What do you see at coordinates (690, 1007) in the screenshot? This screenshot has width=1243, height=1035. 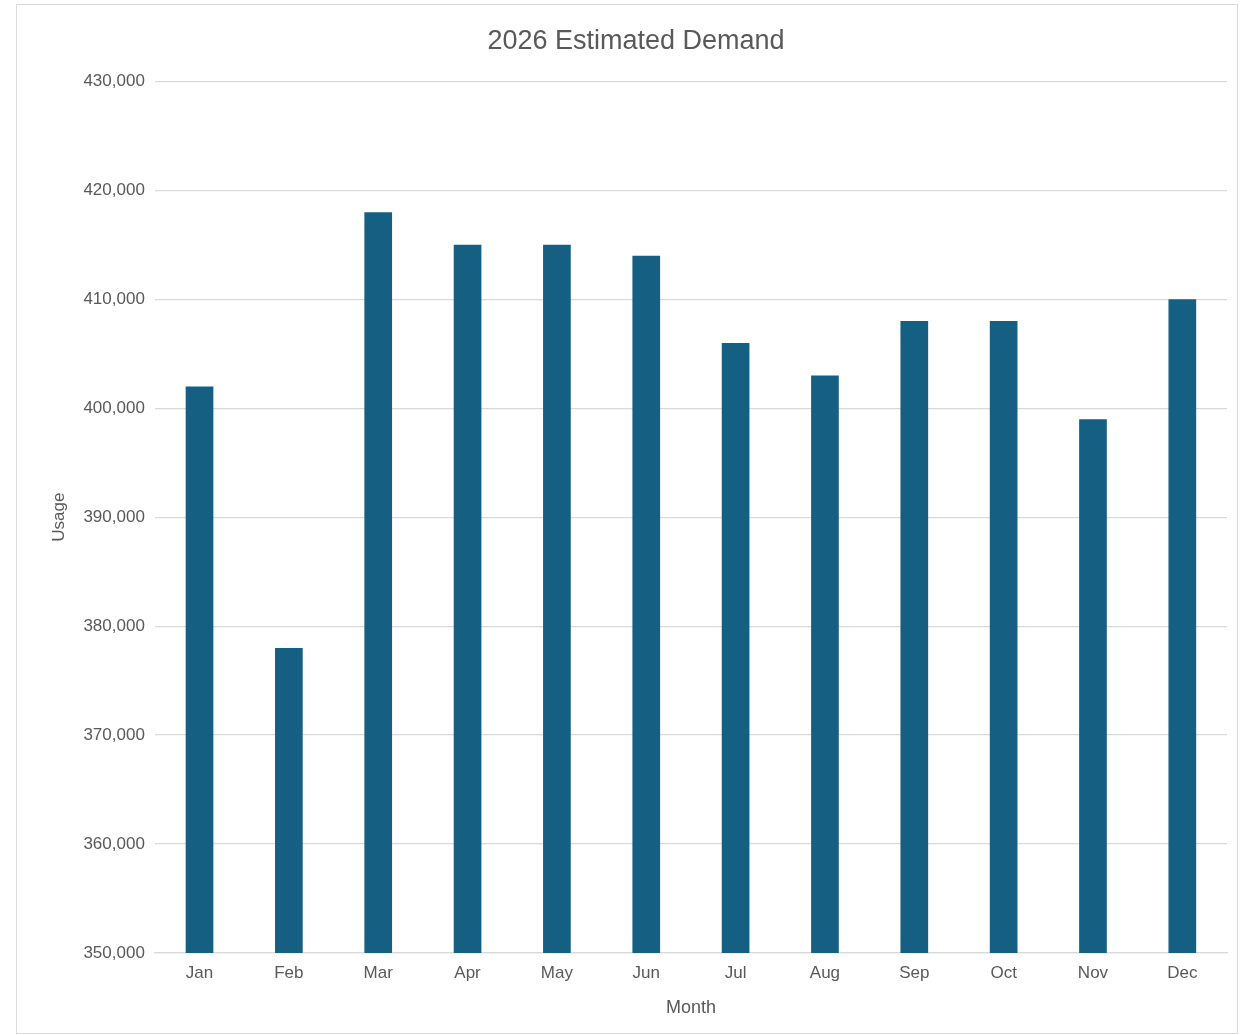 I see `x-axis-title: Month` at bounding box center [690, 1007].